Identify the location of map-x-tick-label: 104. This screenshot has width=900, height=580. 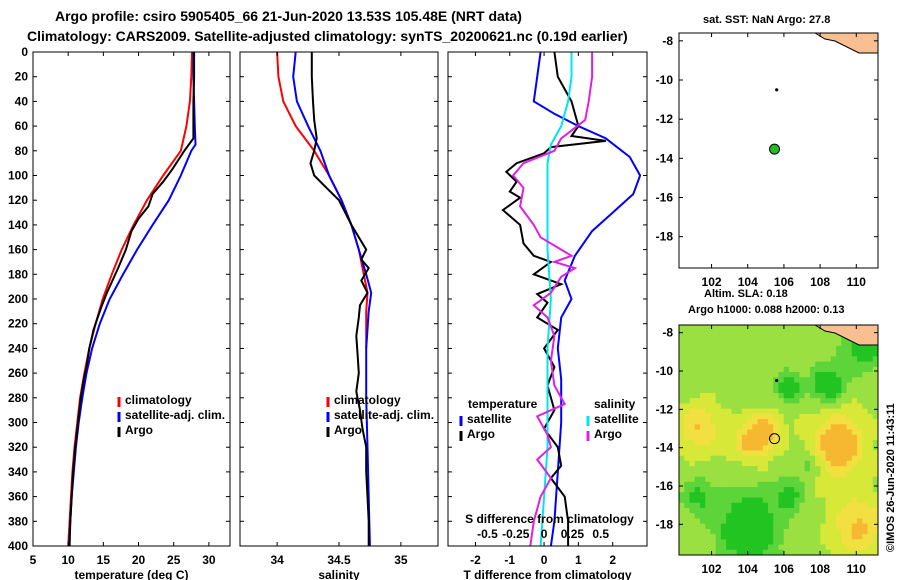
(748, 282).